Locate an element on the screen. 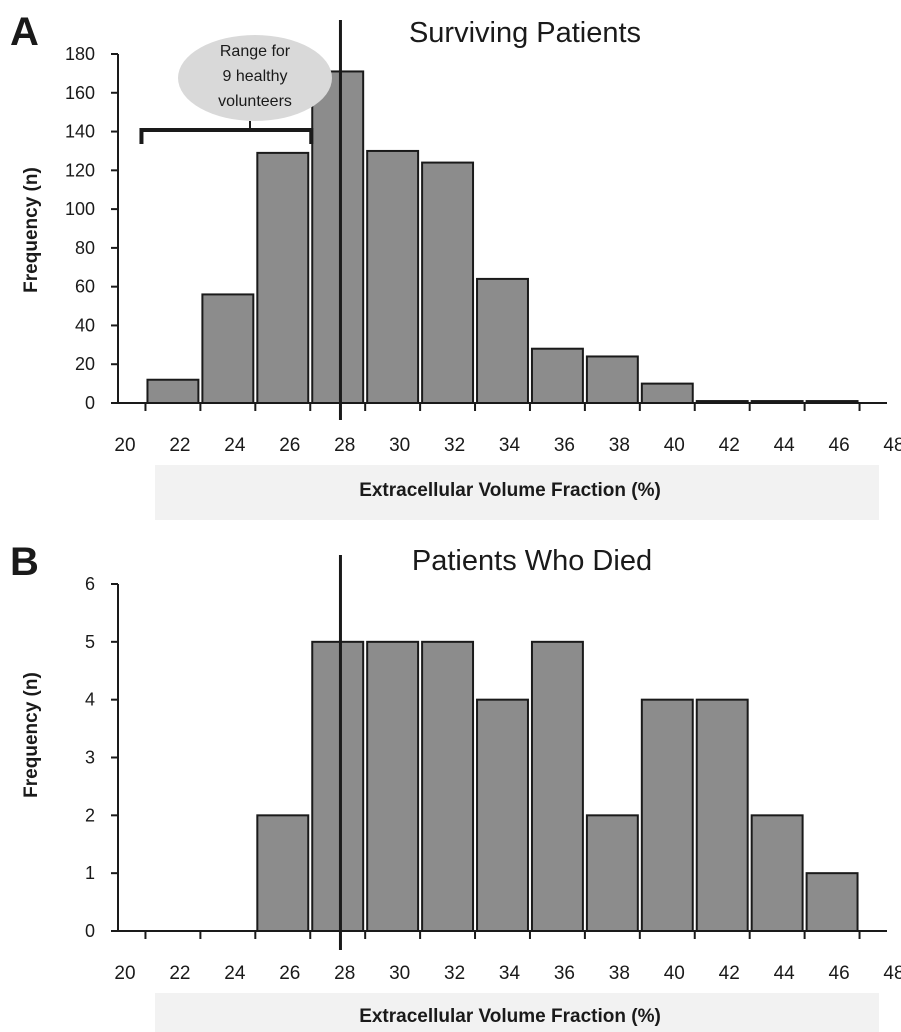 The image size is (901, 1032). y-tick-label: 180 is located at coordinates (80, 54).